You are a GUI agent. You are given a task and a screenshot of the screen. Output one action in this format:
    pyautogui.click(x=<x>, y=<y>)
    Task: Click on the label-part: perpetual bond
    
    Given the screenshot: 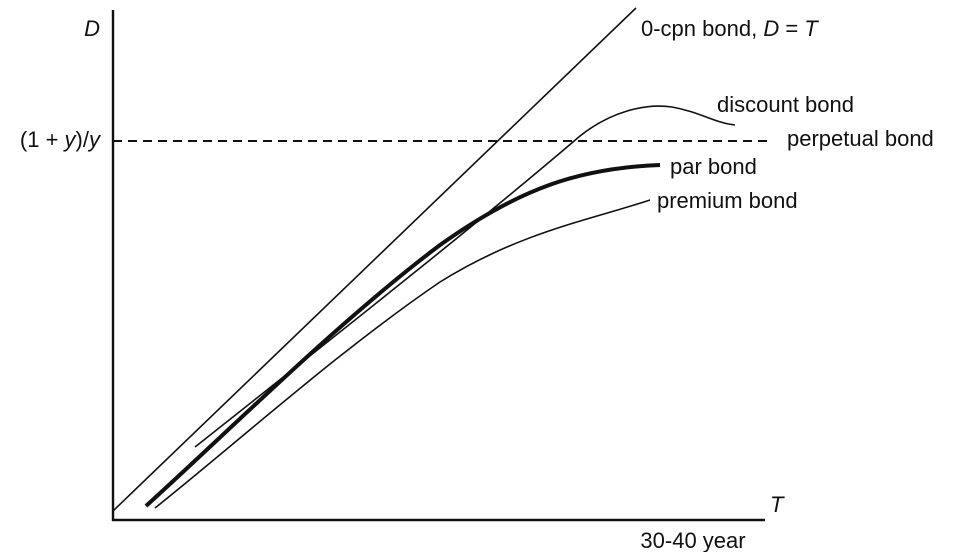 What is the action you would take?
    pyautogui.click(x=860, y=138)
    